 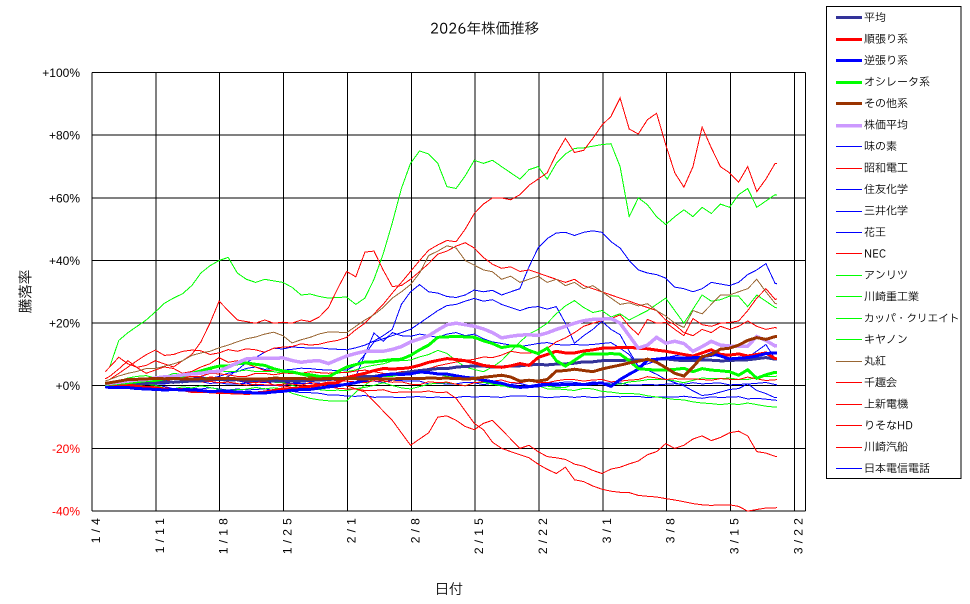 I want to click on svg-text: +0%, so click(x=68, y=386).